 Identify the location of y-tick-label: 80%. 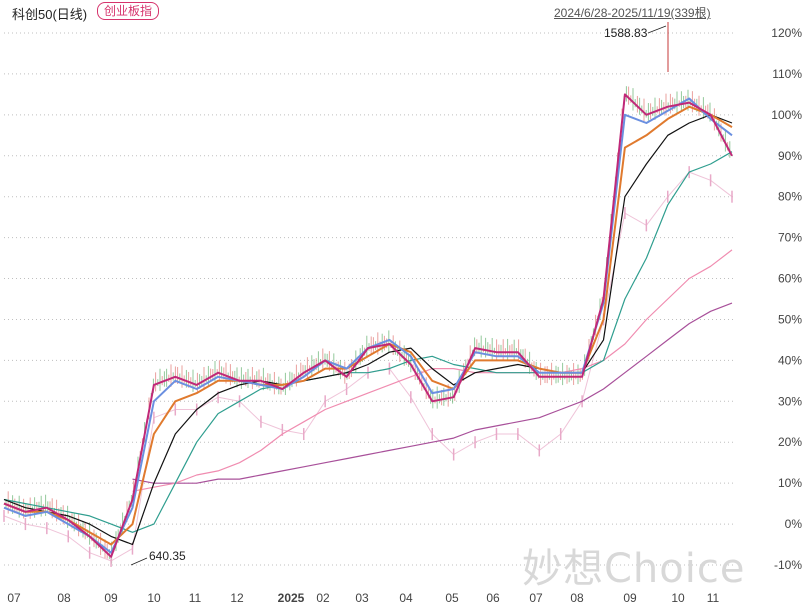
(790, 197).